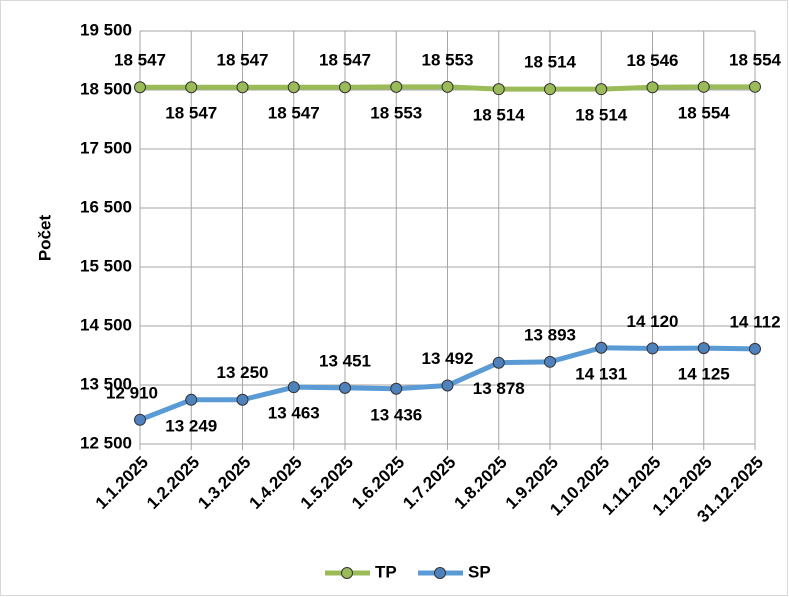 The image size is (789, 597). Describe the element at coordinates (132, 392) in the screenshot. I see `data-label: 12 910` at that location.